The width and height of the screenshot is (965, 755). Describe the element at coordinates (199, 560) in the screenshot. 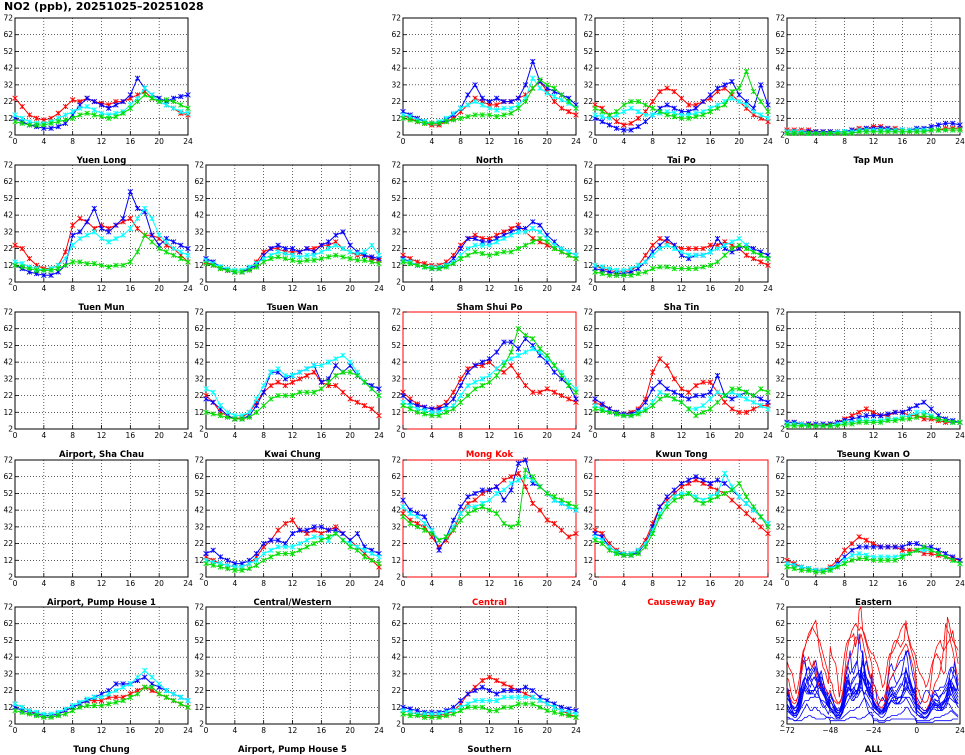

I see `y-tick-label: 12` at that location.